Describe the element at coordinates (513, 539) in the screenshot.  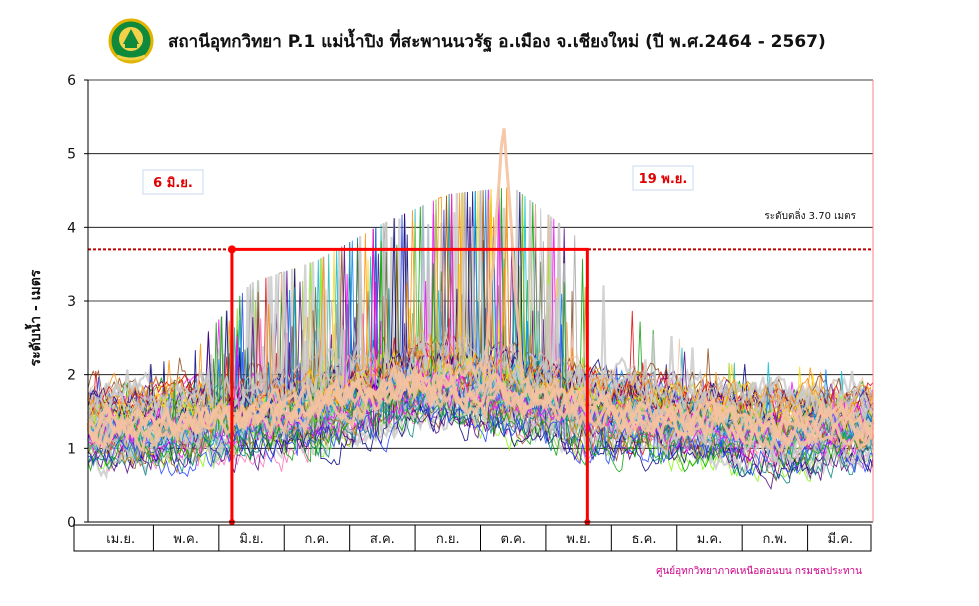
I see `x-tick-label: ต.ค.` at that location.